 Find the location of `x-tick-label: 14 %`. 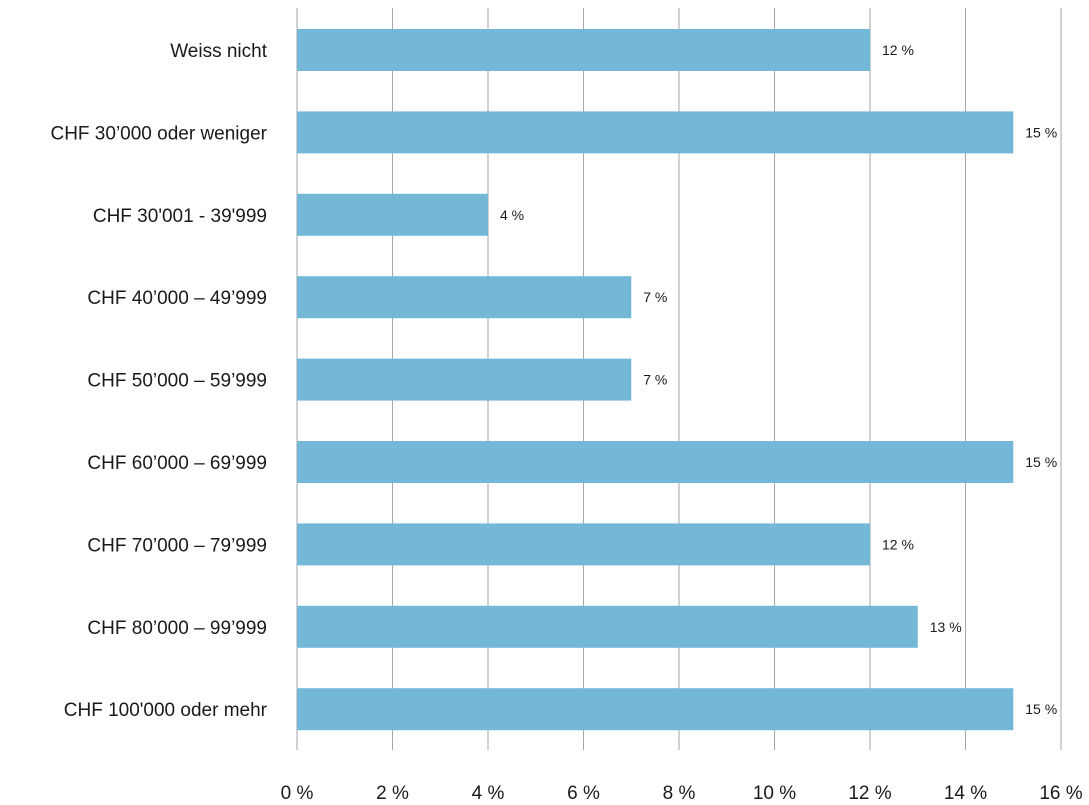

x-tick-label: 14 % is located at coordinates (965, 793).